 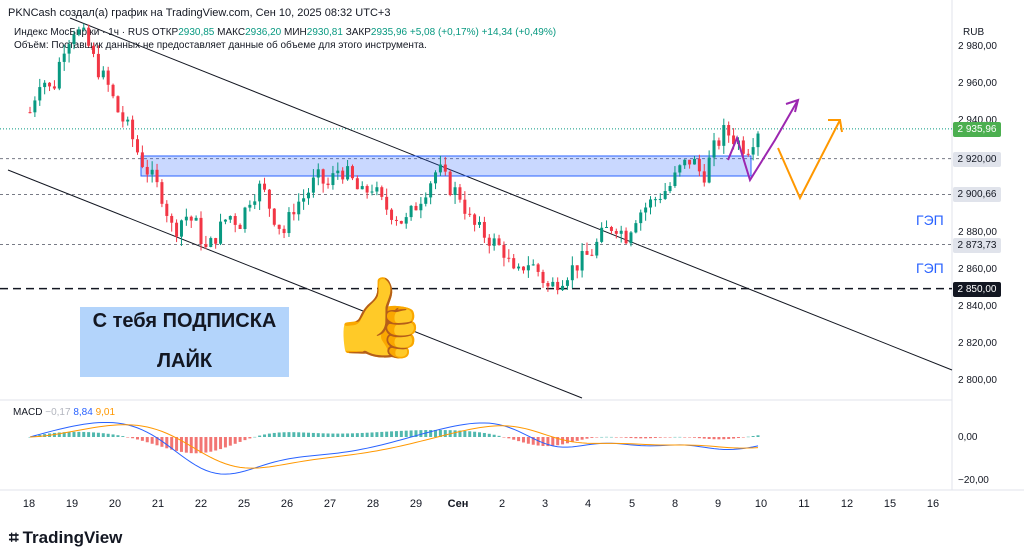 I want to click on macd-hist-value: −0,17, so click(x=58, y=412).